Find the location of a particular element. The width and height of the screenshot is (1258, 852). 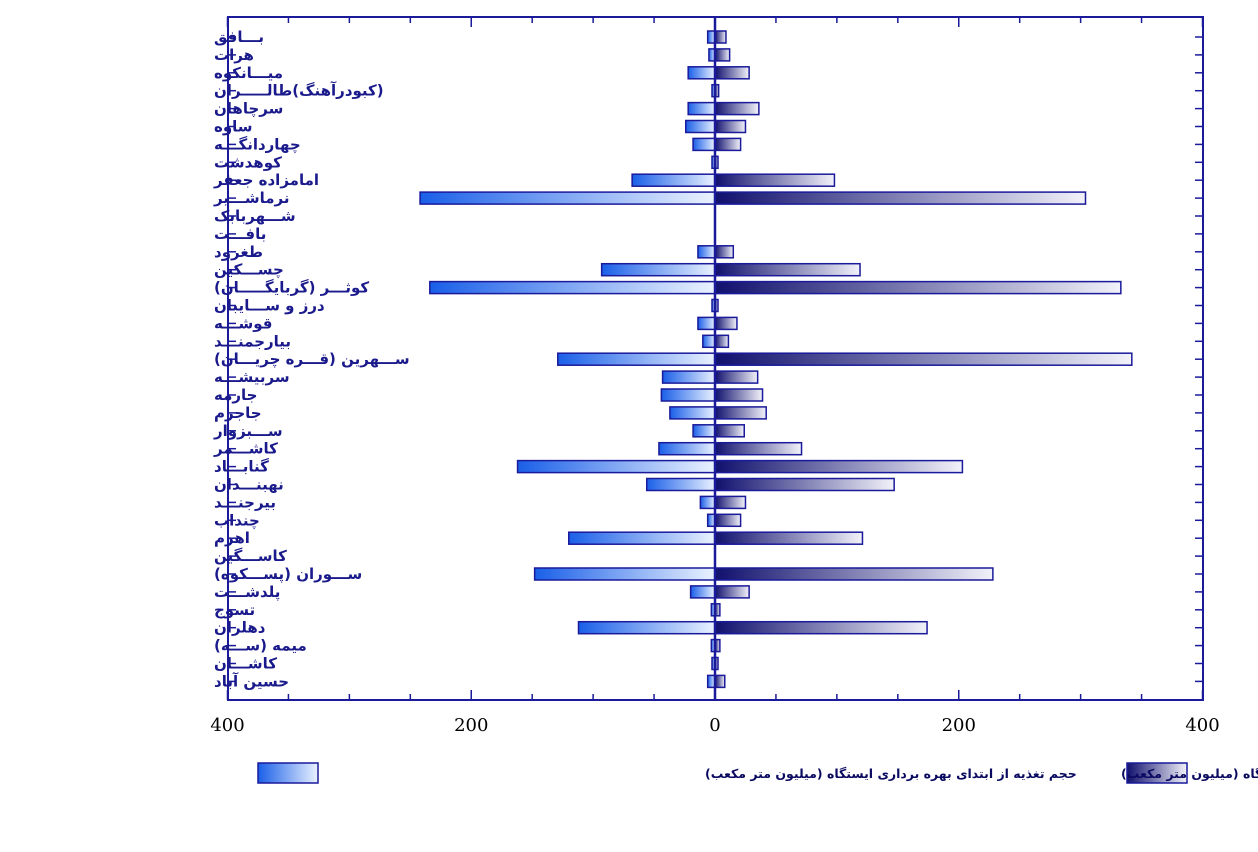

legend-swatch-left is located at coordinates (288, 773).